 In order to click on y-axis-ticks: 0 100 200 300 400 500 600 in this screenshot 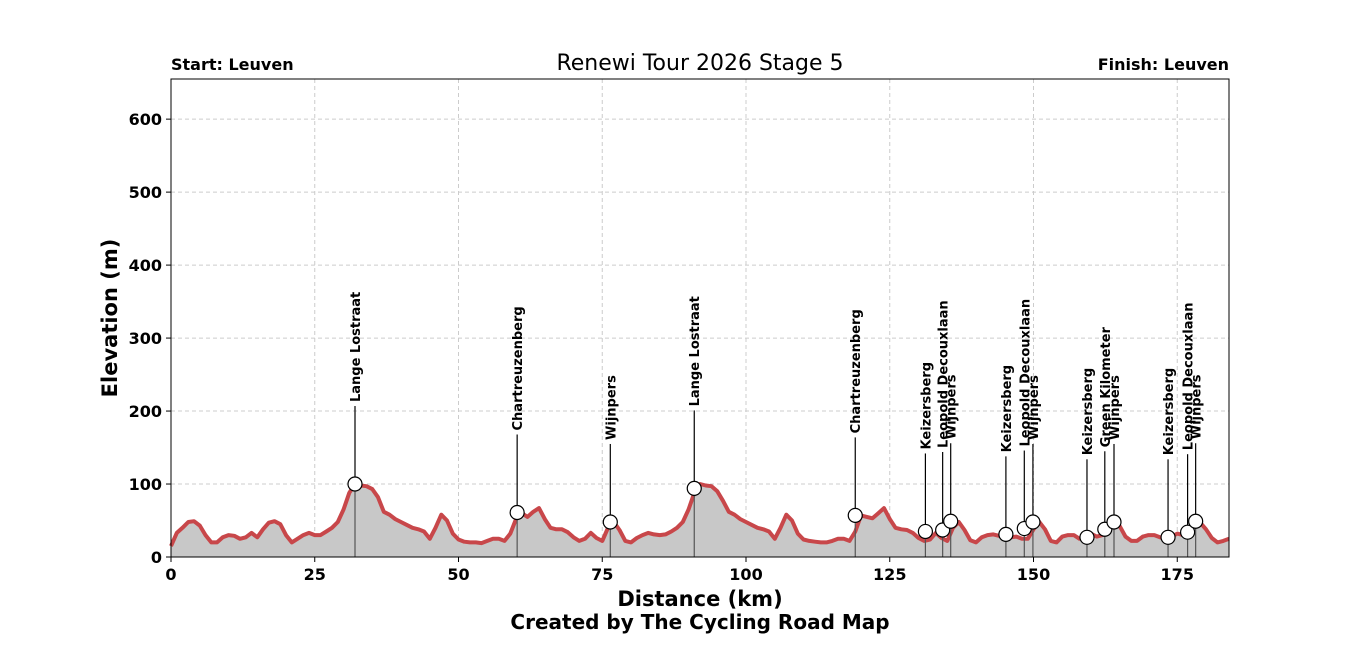, I will do `click(150, 338)`.